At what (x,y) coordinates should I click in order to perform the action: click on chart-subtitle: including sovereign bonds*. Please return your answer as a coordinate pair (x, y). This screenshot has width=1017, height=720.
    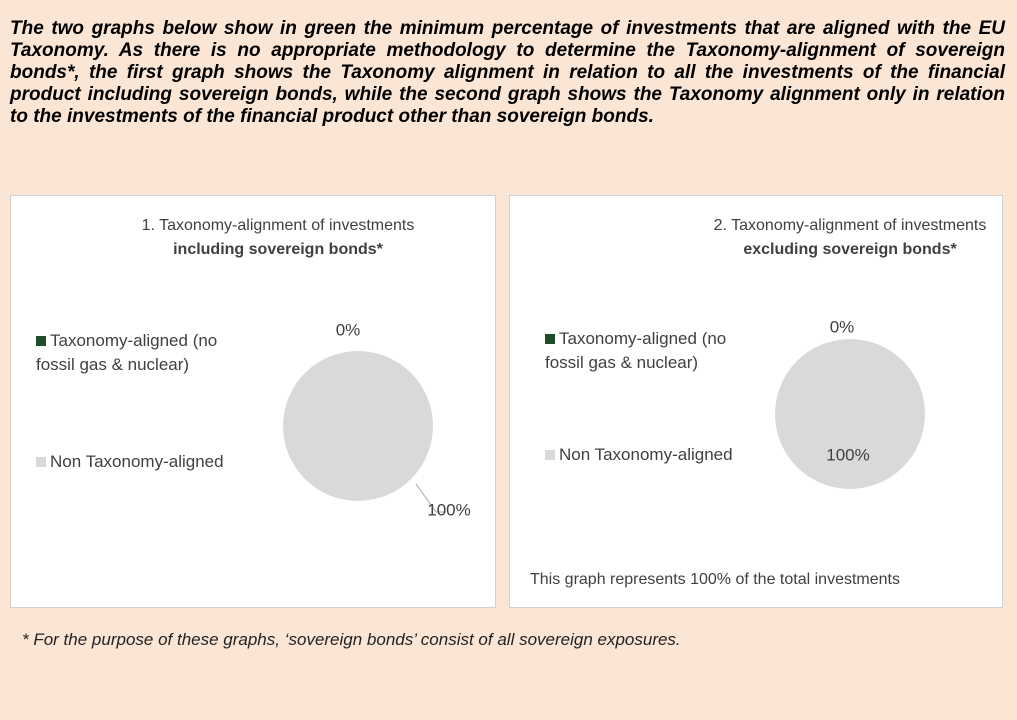
    Looking at the image, I should click on (278, 249).